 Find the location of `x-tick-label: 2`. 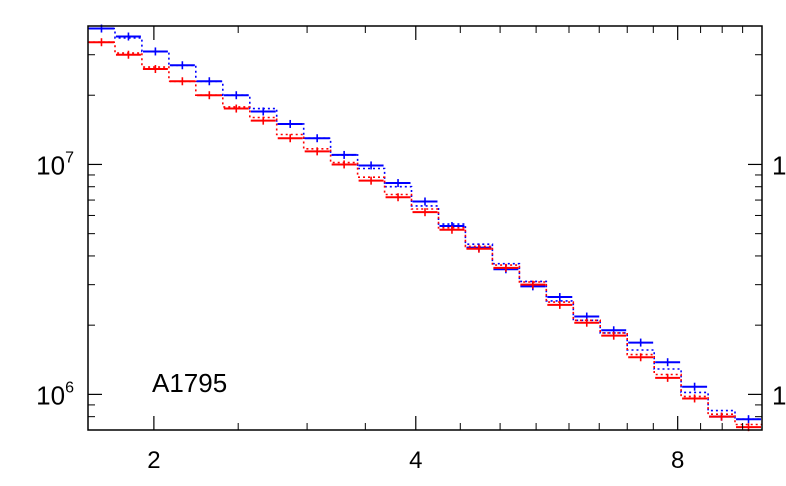

x-tick-label: 2 is located at coordinates (153, 460).